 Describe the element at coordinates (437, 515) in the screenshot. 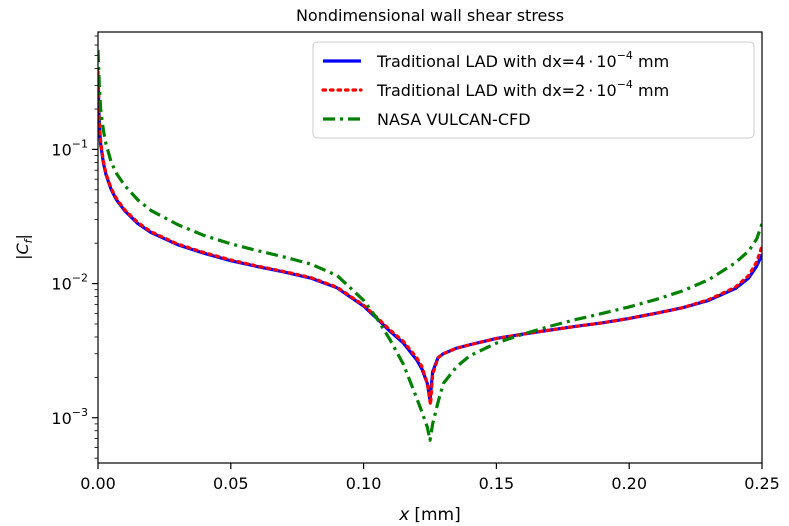

I see `x-axis-unit: [mm]` at that location.